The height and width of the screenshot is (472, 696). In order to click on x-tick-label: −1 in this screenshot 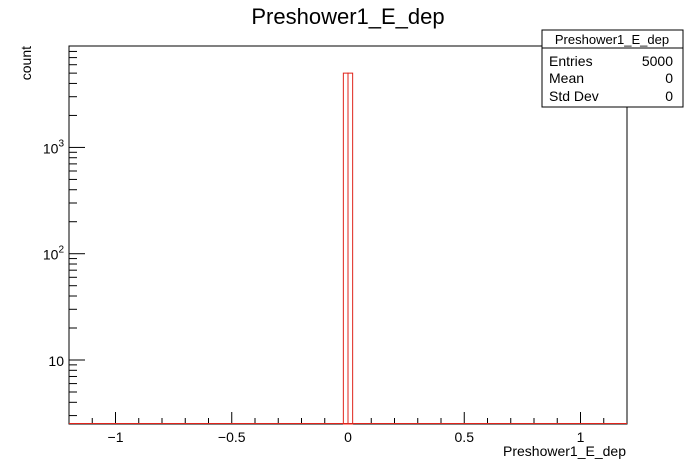, I will do `click(116, 437)`.